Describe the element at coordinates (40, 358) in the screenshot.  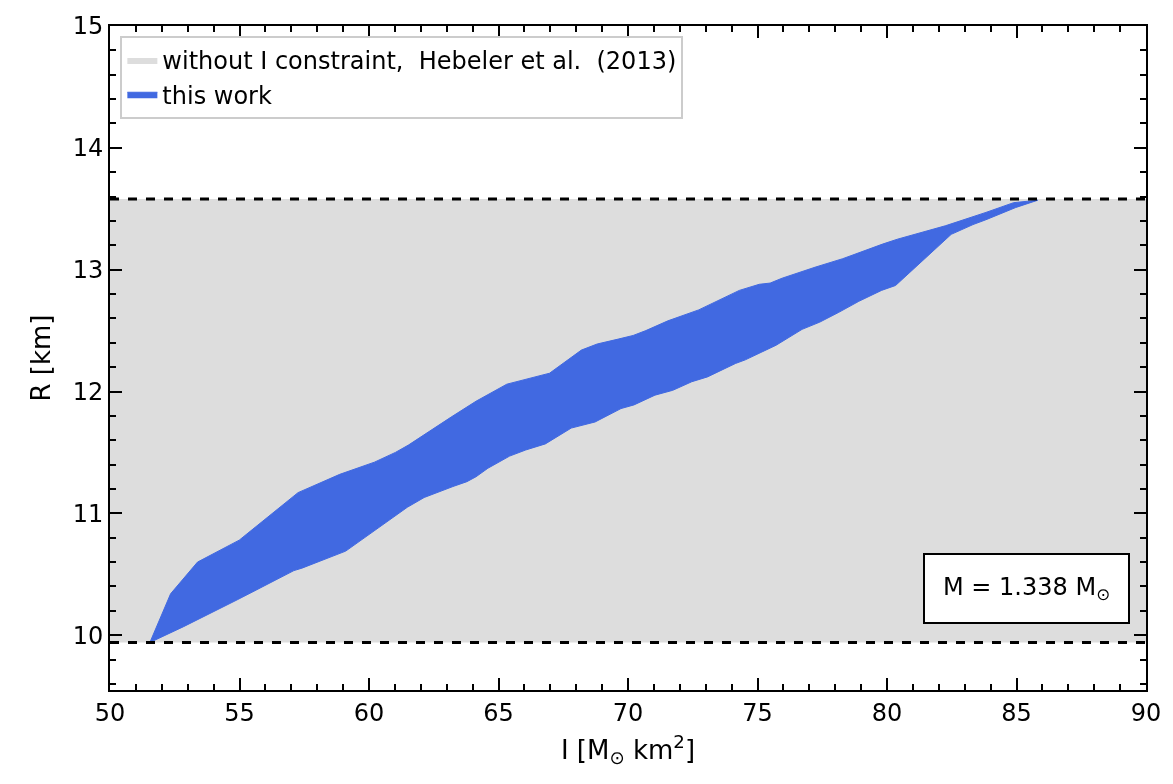
I see `y-axis-title: R [km]` at that location.